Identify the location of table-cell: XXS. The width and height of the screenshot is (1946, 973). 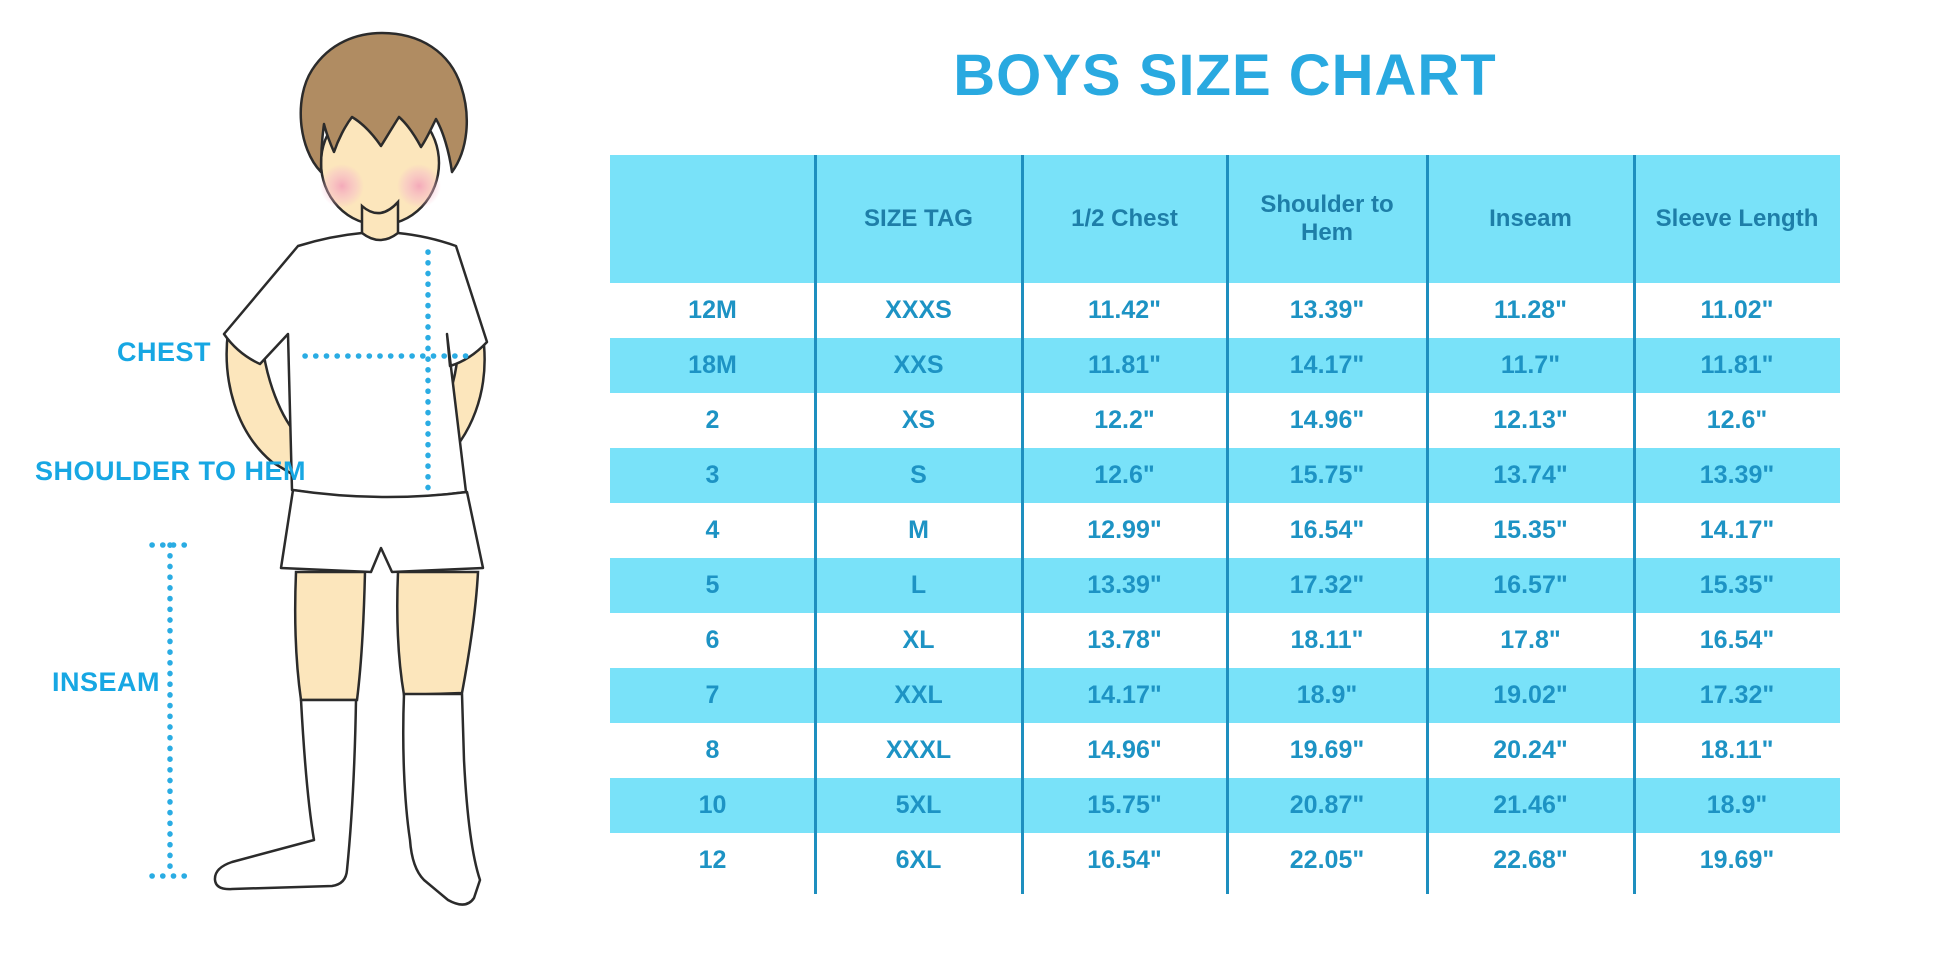
(918, 365).